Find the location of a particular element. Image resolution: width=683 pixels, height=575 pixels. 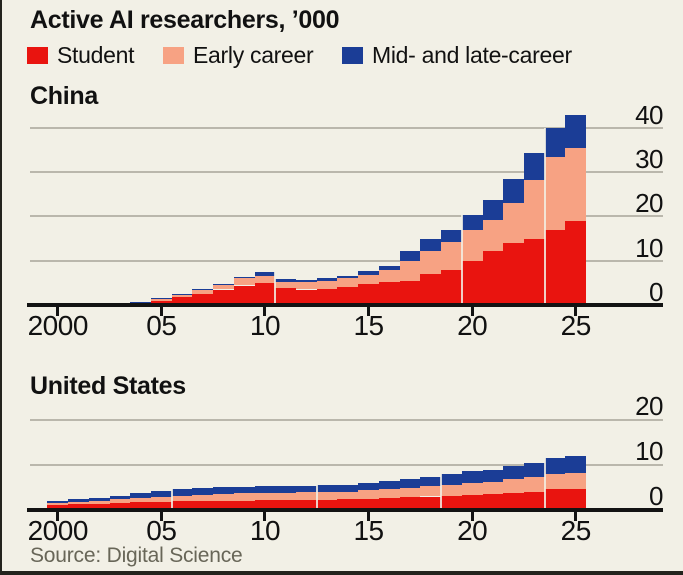

bar-separator-united-states-2013 is located at coordinates (316, 497).